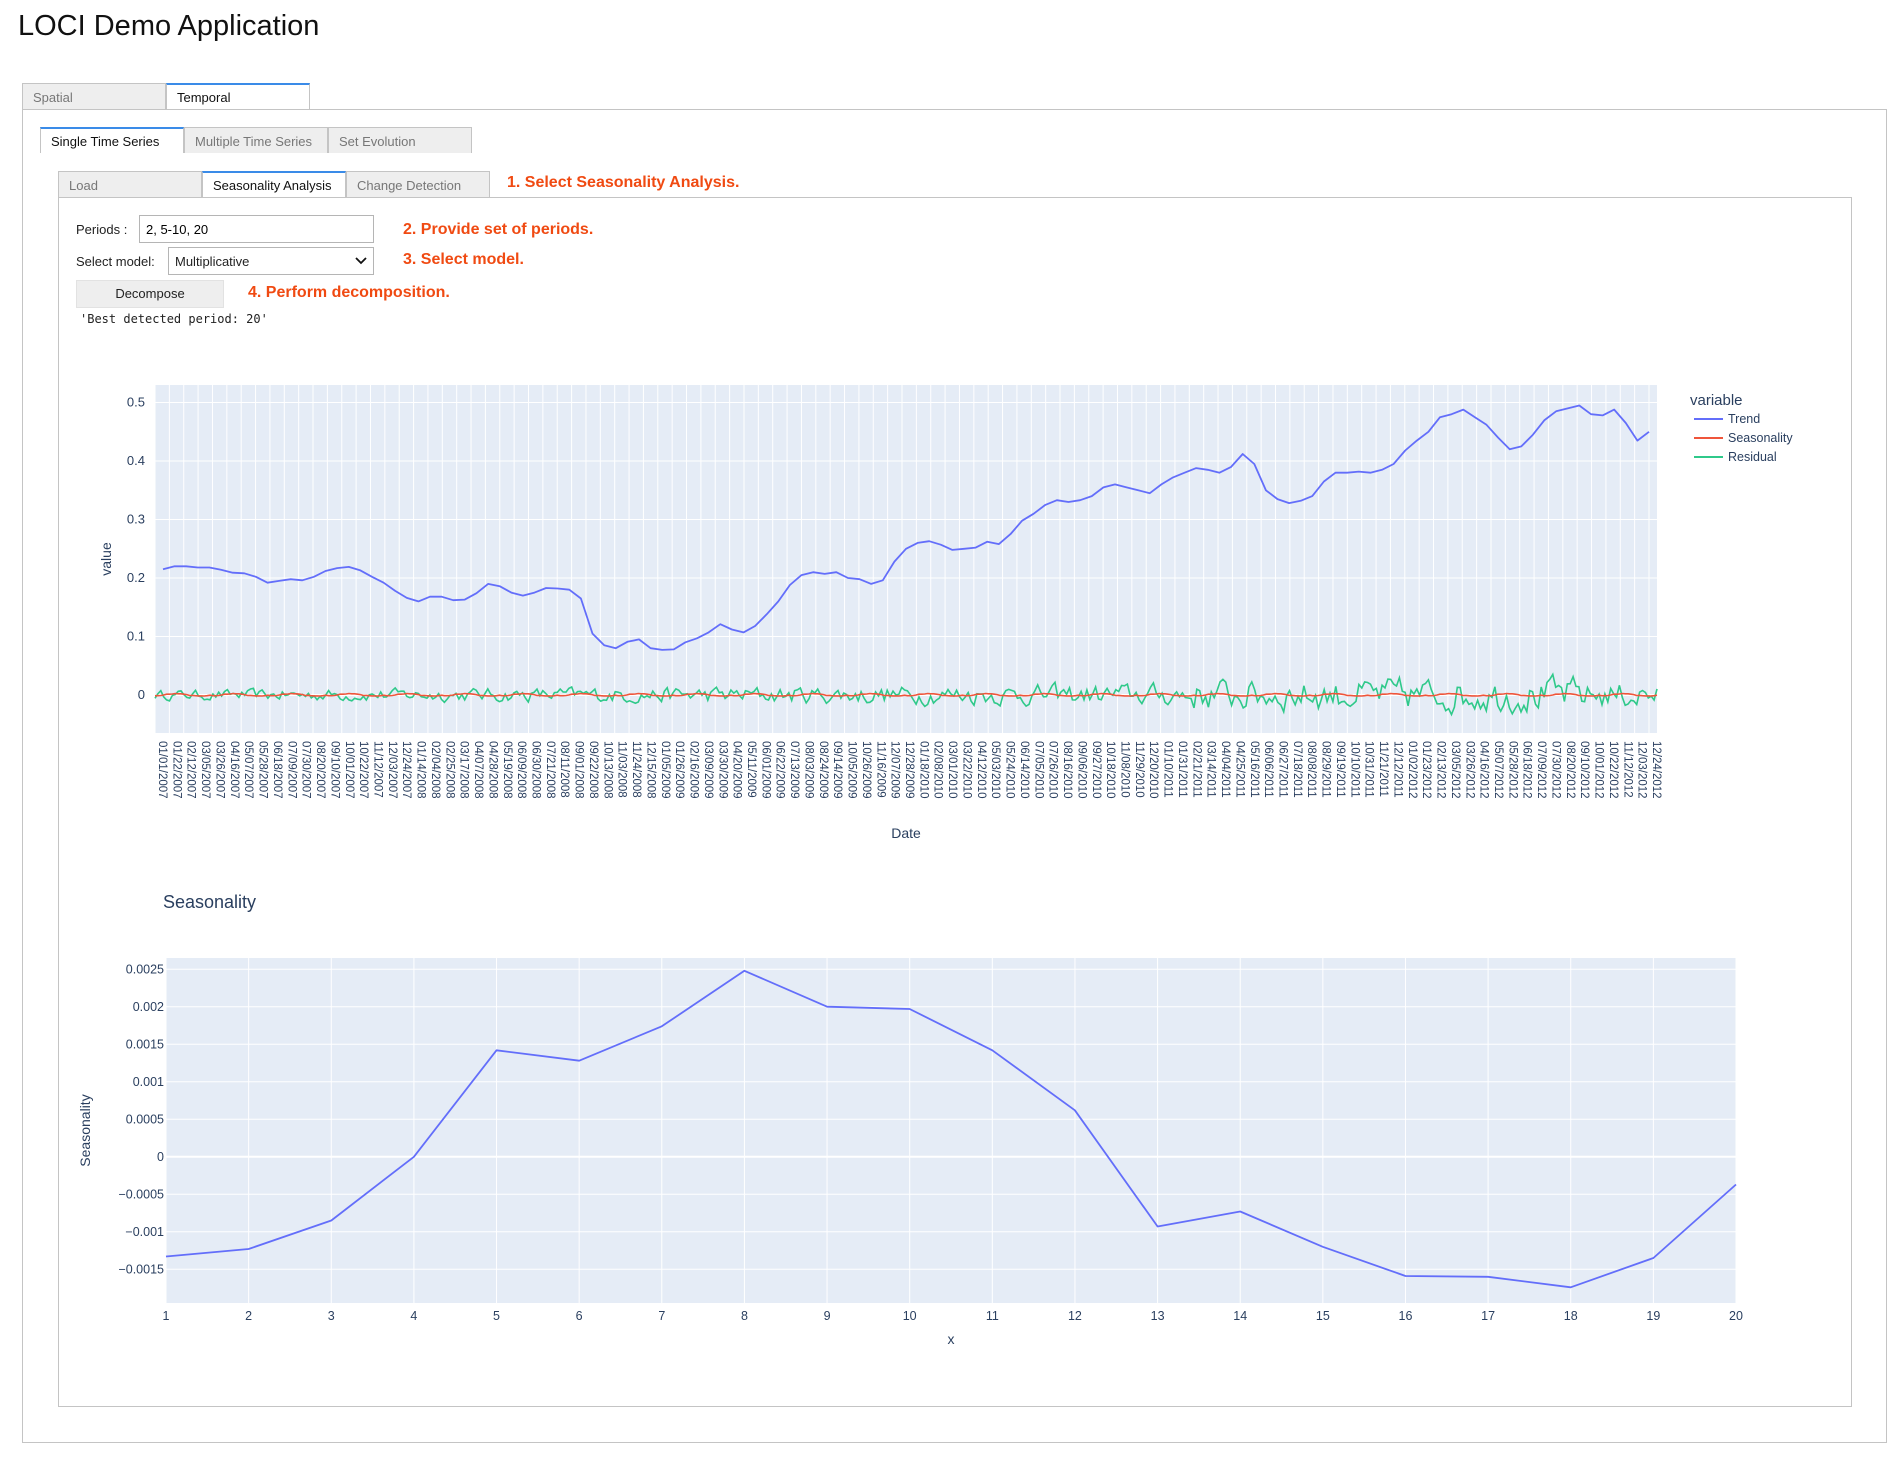 Image resolution: width=1890 pixels, height=1466 pixels. What do you see at coordinates (593, 770) in the screenshot?
I see `x-tick-label: 09/22/2008` at bounding box center [593, 770].